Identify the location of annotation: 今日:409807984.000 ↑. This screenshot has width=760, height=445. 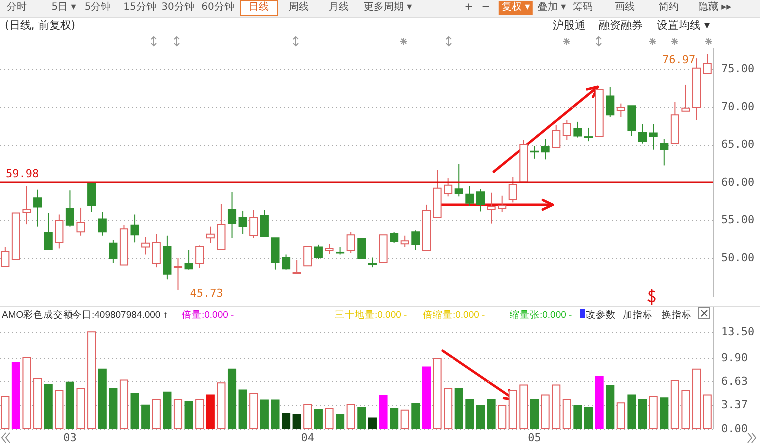
(120, 316).